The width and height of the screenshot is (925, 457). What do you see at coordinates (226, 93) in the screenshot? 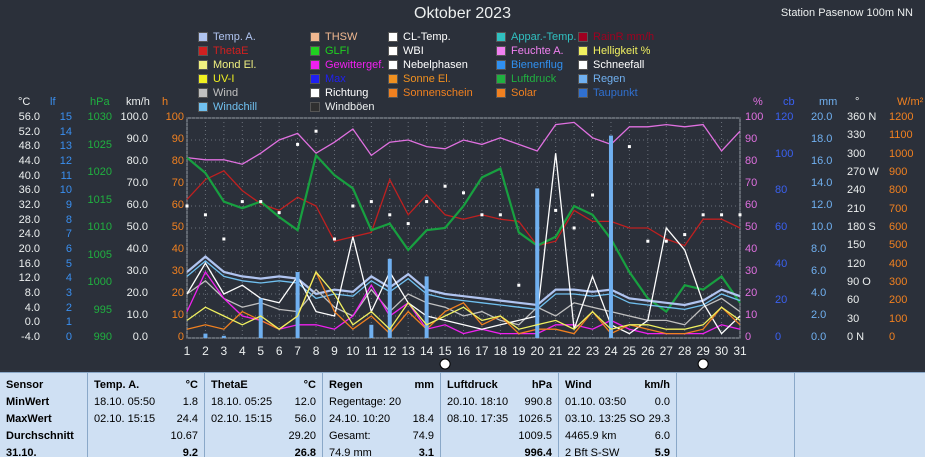
I see `legend-label: Wind` at bounding box center [226, 93].